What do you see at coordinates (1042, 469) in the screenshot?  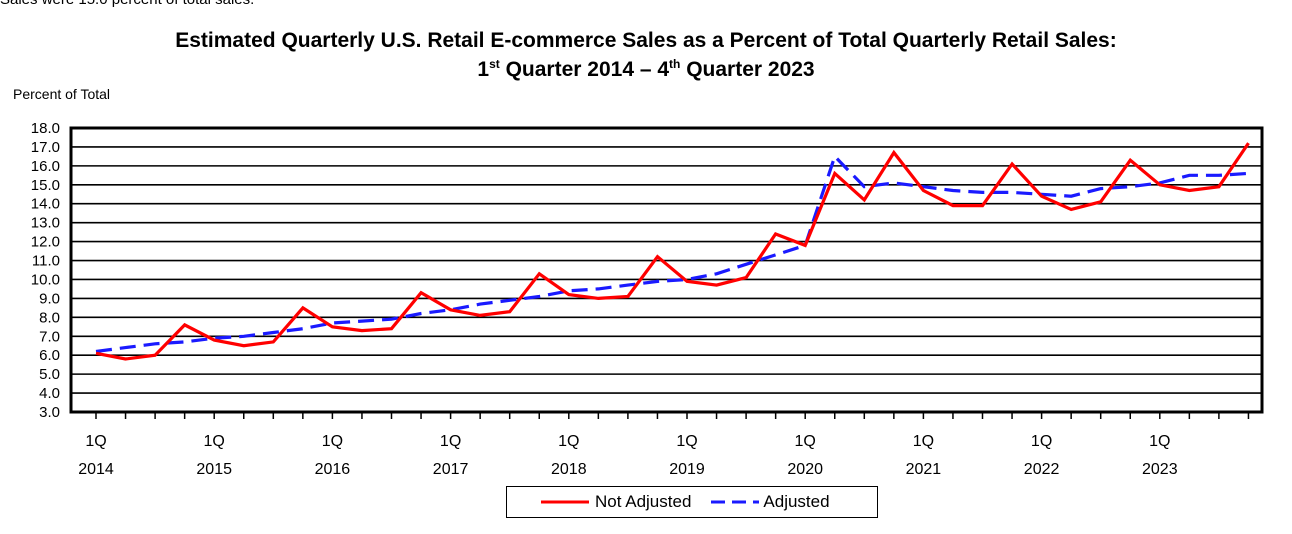 I see `x-tick-label-year: 2022` at bounding box center [1042, 469].